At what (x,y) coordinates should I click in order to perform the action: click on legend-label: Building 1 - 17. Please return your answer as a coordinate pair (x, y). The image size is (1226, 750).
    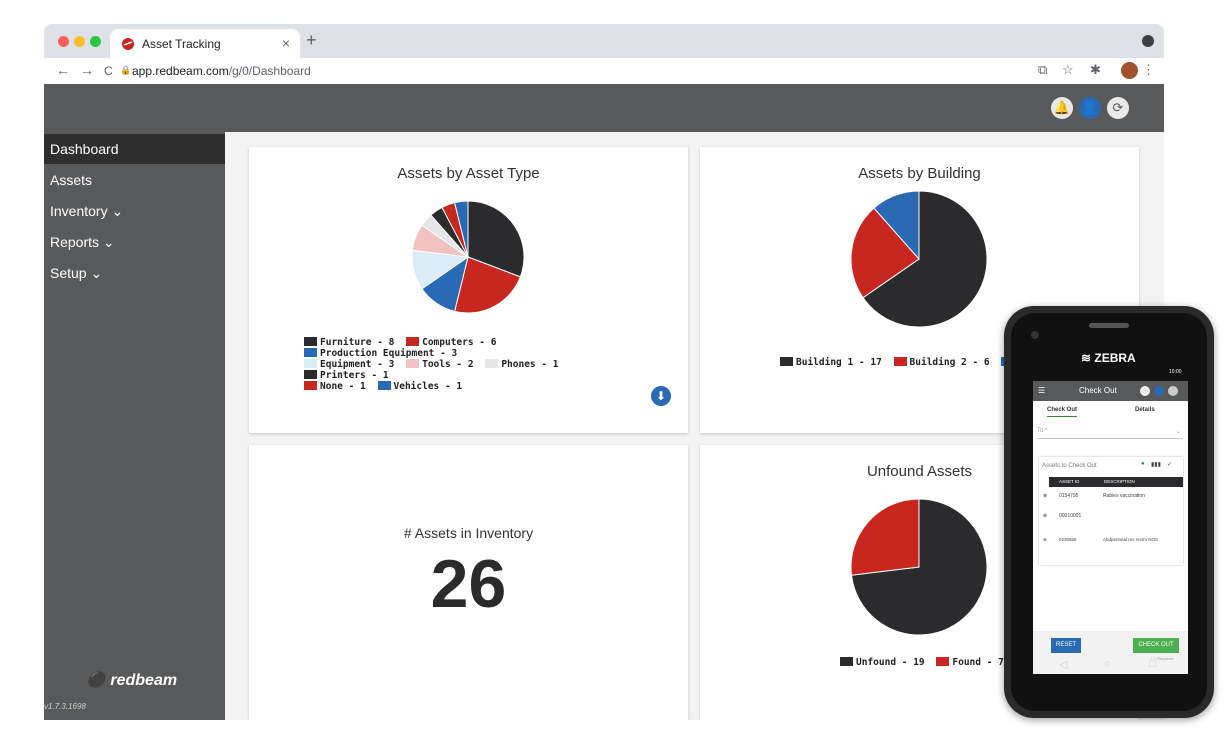
    Looking at the image, I should click on (839, 362).